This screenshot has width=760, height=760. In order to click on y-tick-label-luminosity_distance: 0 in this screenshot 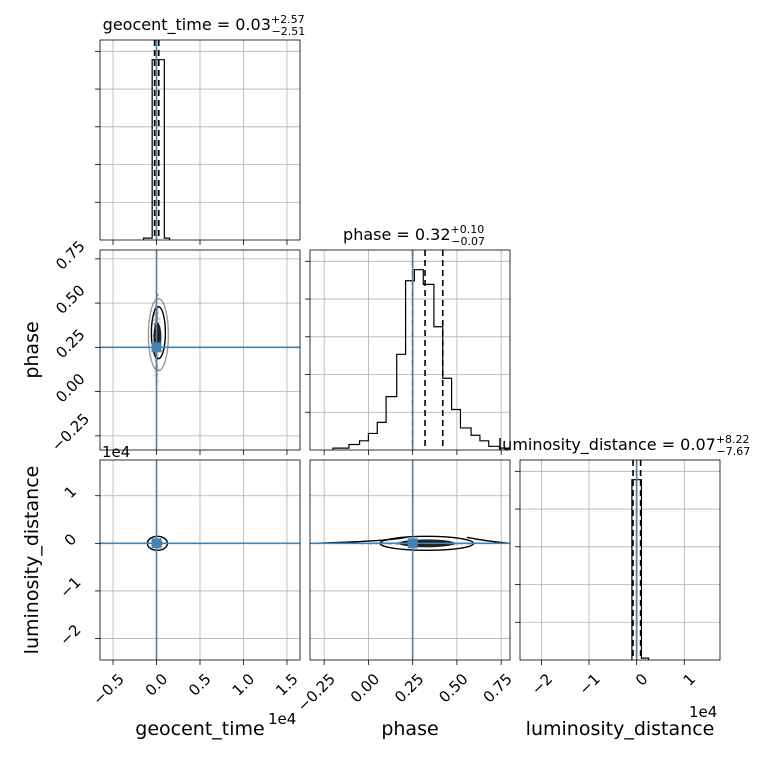, I will do `click(70, 539)`.